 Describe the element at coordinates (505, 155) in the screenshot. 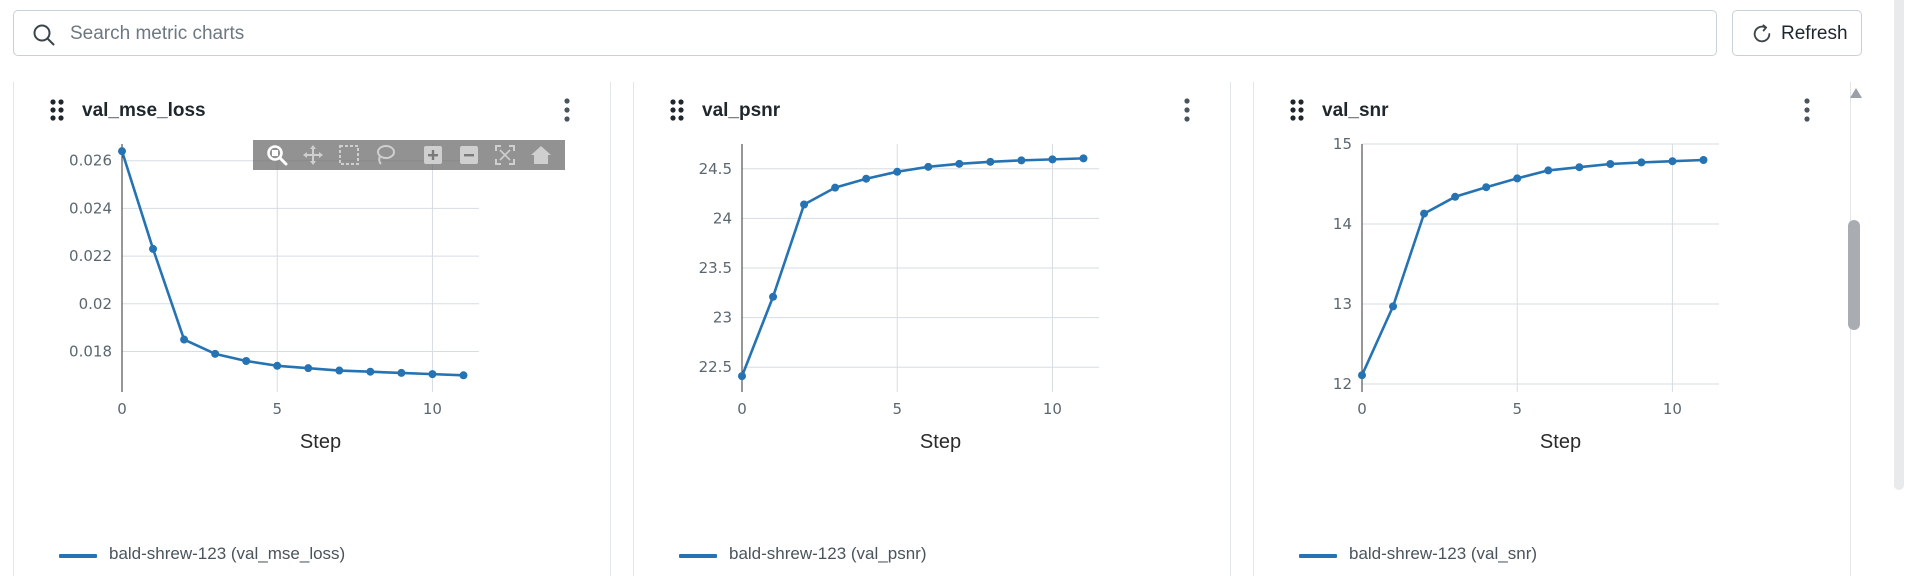

I see `autoscale-icon` at that location.